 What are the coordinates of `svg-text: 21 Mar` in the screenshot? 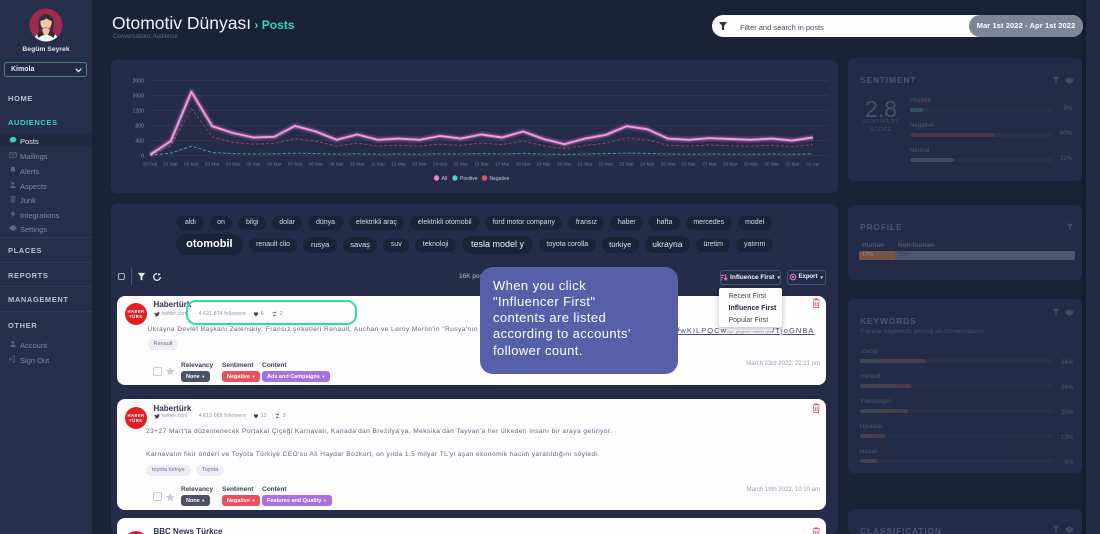 It's located at (585, 164).